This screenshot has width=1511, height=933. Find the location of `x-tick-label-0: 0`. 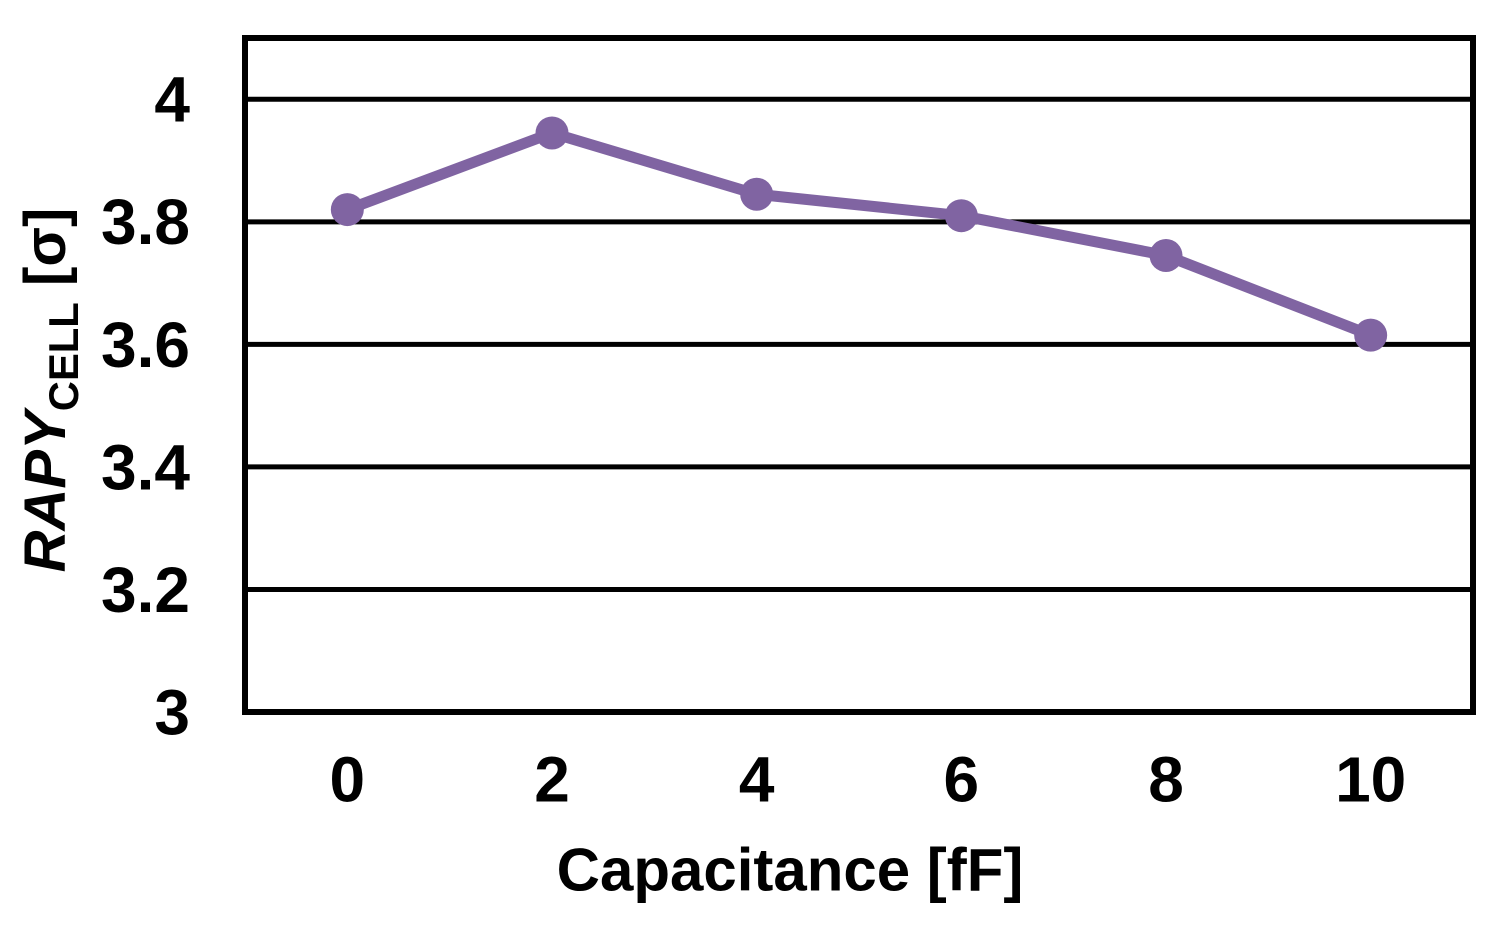

x-tick-label-0: 0 is located at coordinates (348, 779).